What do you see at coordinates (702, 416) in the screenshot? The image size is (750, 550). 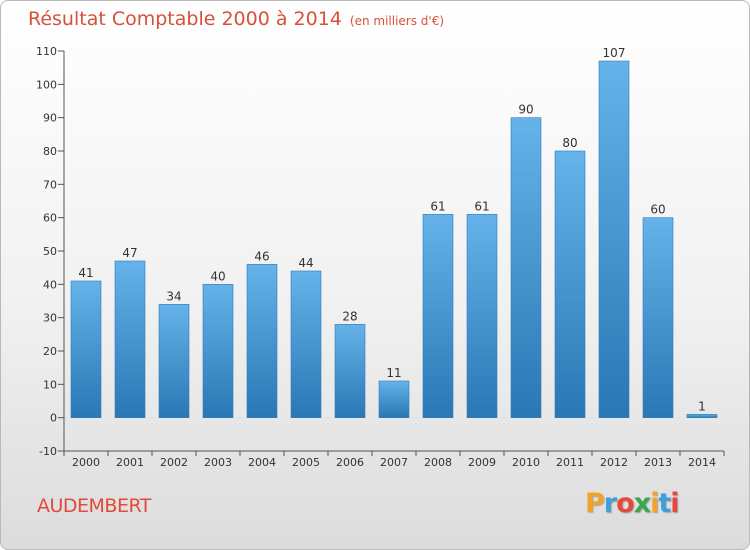 I see `bar-2014` at bounding box center [702, 416].